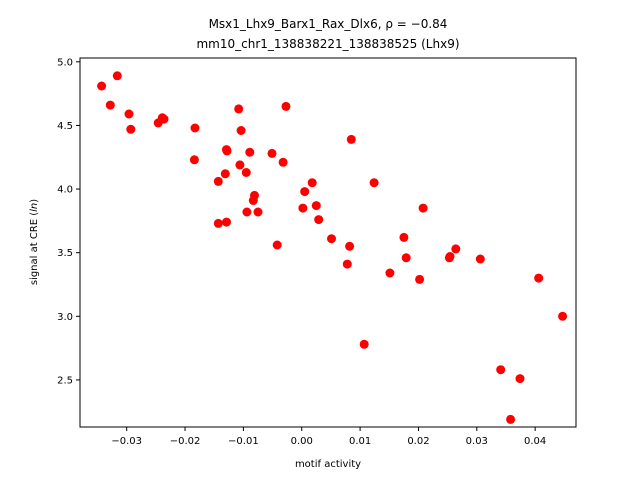 The width and height of the screenshot is (640, 480). What do you see at coordinates (328, 464) in the screenshot?
I see `x-axis-label: motif activity` at bounding box center [328, 464].